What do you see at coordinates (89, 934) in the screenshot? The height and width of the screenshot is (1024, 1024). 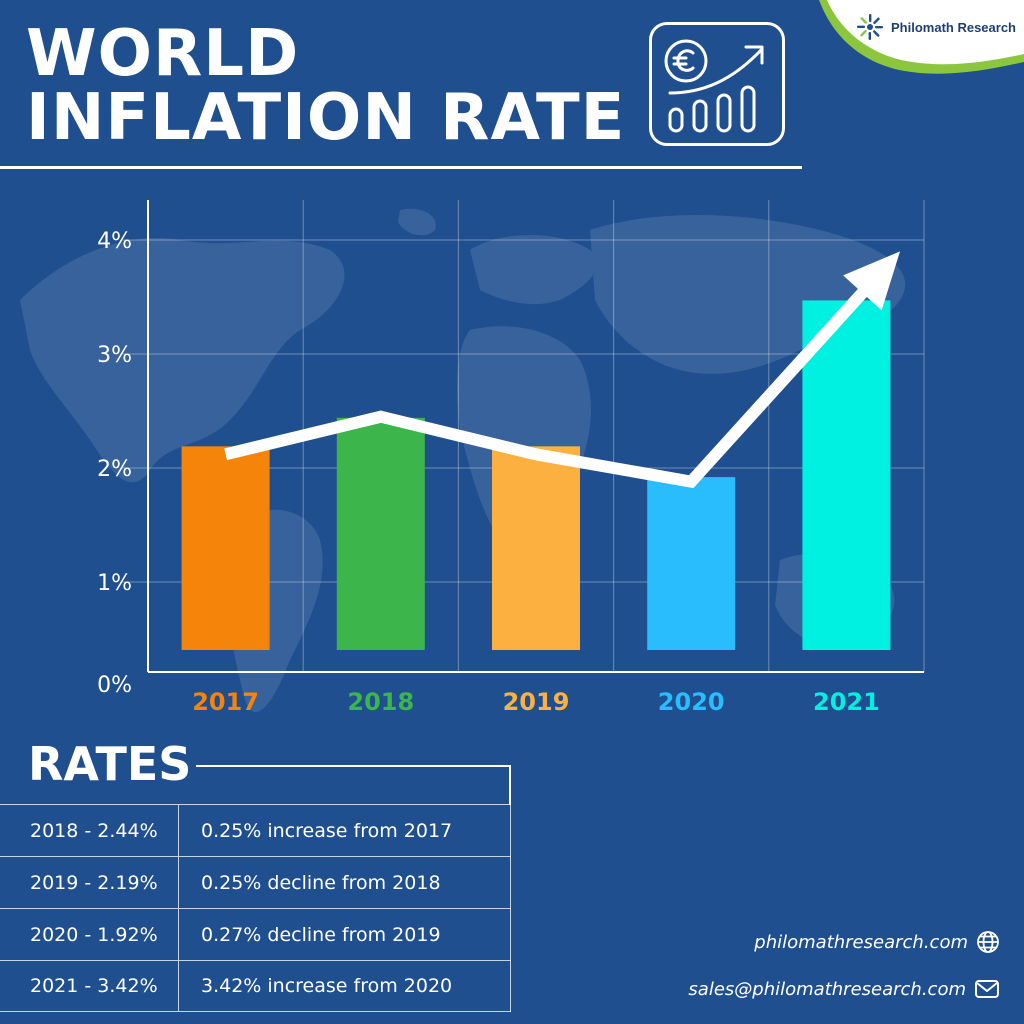 I see `rate-cell: 2020 - 1.92%` at bounding box center [89, 934].